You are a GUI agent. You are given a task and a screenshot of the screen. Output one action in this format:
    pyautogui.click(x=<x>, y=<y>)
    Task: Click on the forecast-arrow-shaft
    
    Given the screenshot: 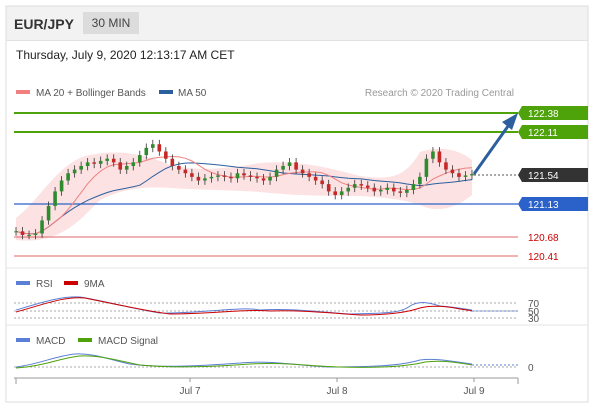 What is the action you would take?
    pyautogui.click(x=492, y=148)
    